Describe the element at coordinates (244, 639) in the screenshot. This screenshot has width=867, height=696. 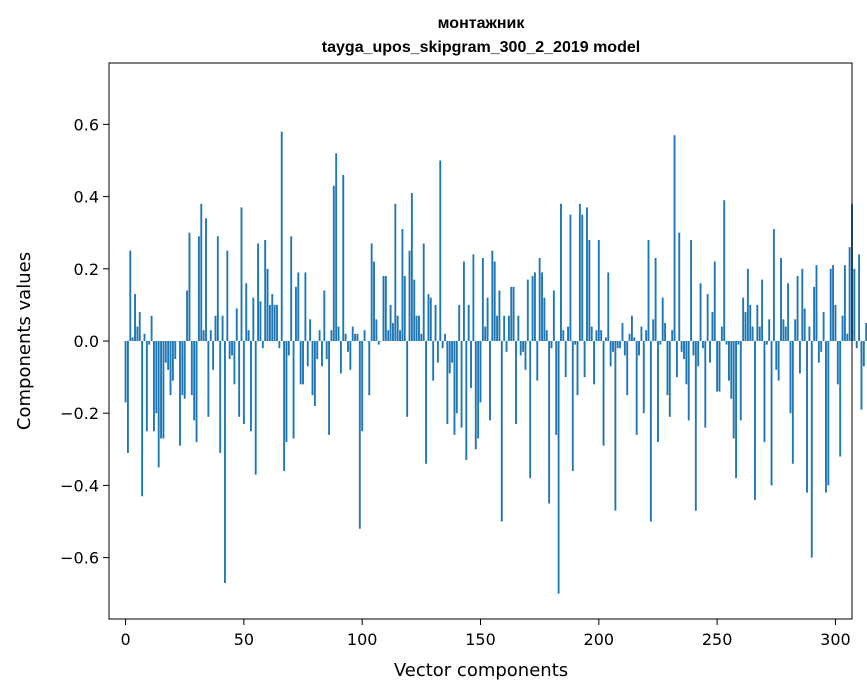
I see `x-tick-label: 50` at that location.